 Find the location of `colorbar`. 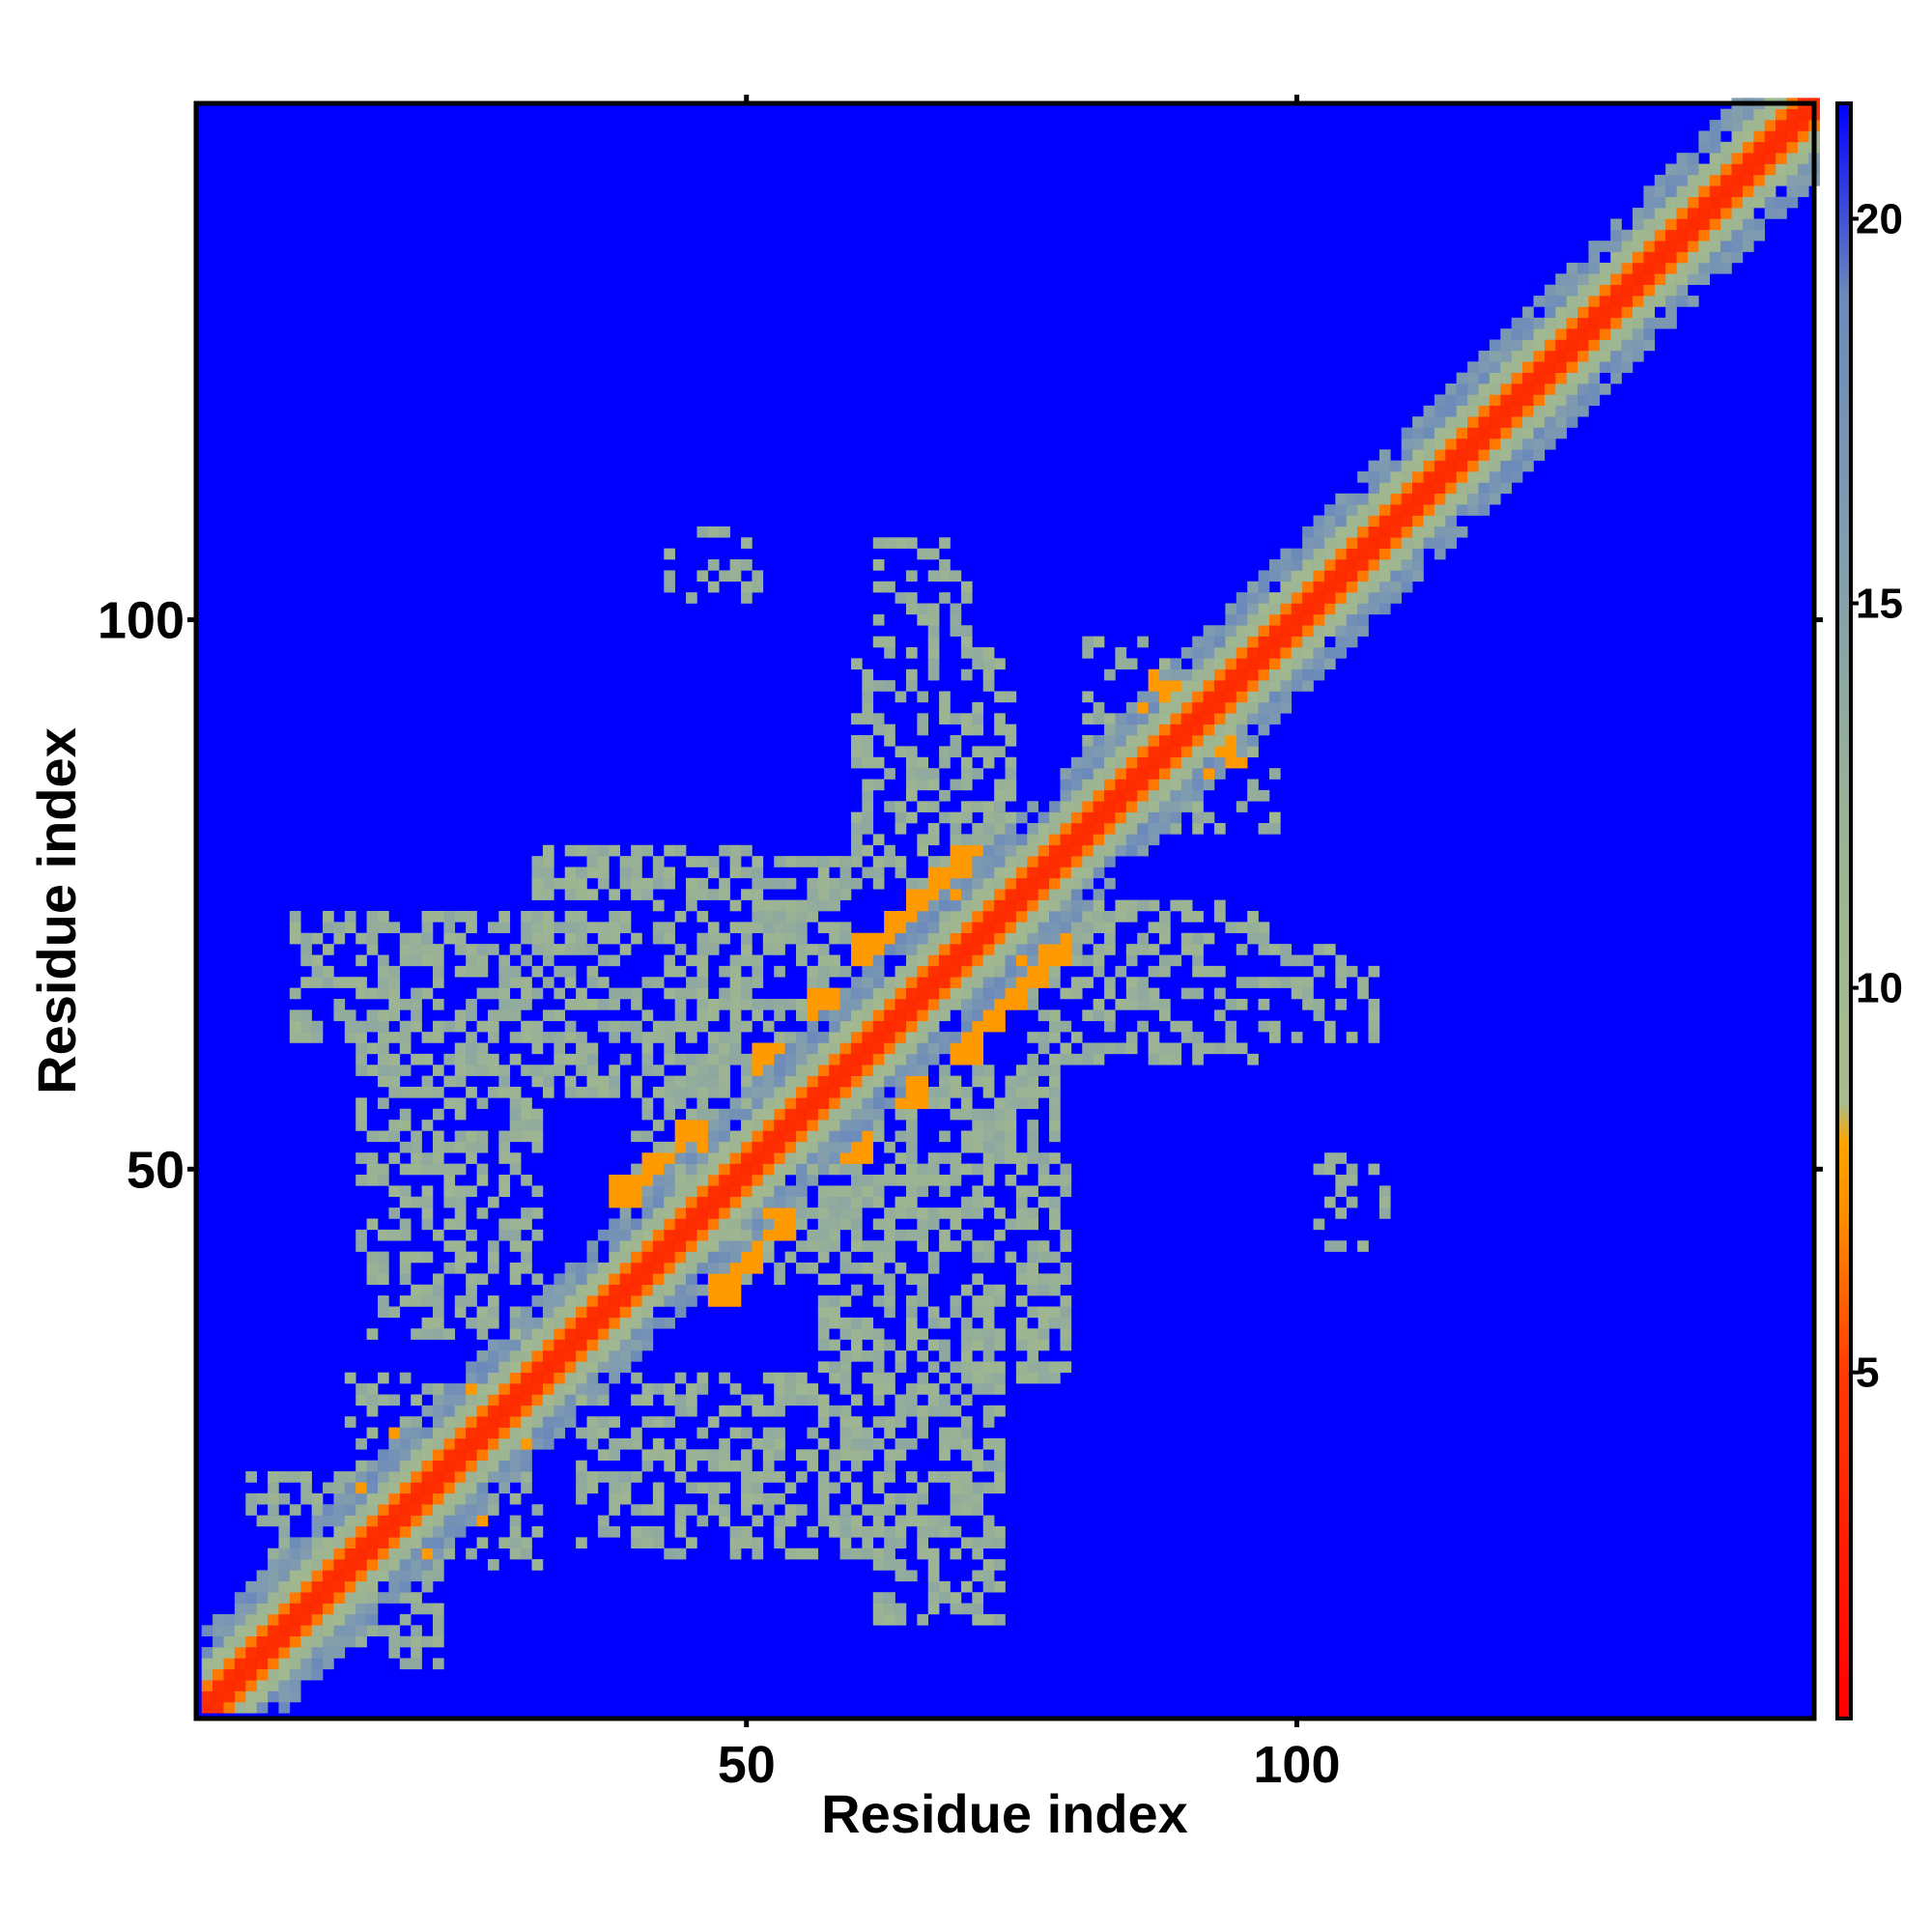

colorbar is located at coordinates (1844, 910).